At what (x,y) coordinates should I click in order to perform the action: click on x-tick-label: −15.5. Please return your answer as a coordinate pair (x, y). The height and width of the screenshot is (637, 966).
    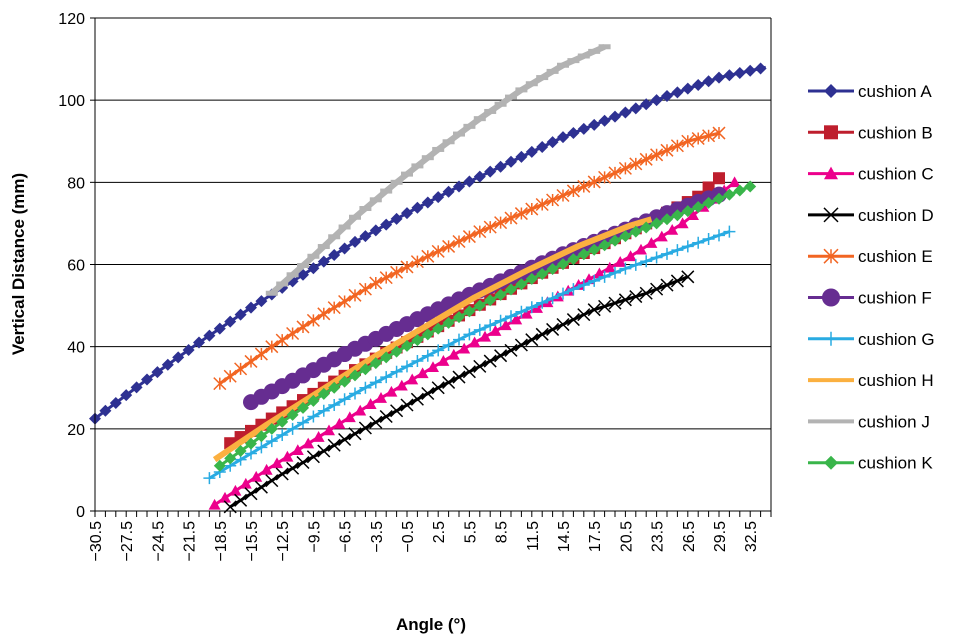
    Looking at the image, I should click on (252, 541).